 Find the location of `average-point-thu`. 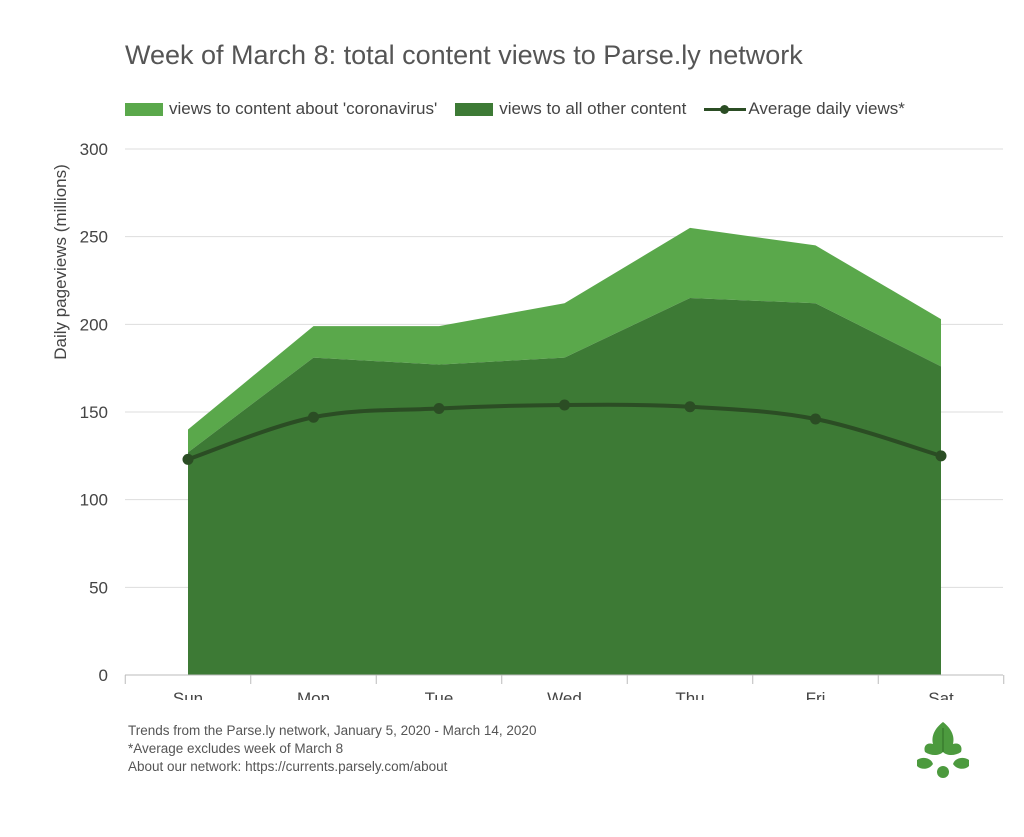

average-point-thu is located at coordinates (690, 407).